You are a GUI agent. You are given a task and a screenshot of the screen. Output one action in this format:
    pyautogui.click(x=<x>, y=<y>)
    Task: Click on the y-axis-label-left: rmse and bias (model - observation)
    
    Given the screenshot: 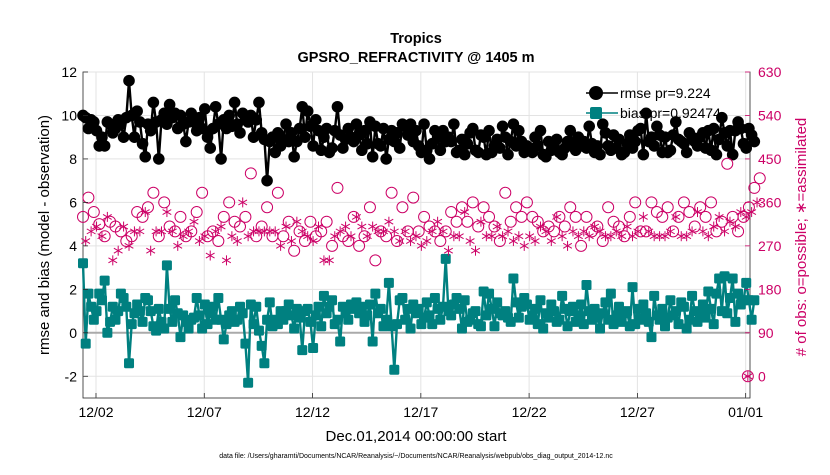 What is the action you would take?
    pyautogui.click(x=44, y=235)
    